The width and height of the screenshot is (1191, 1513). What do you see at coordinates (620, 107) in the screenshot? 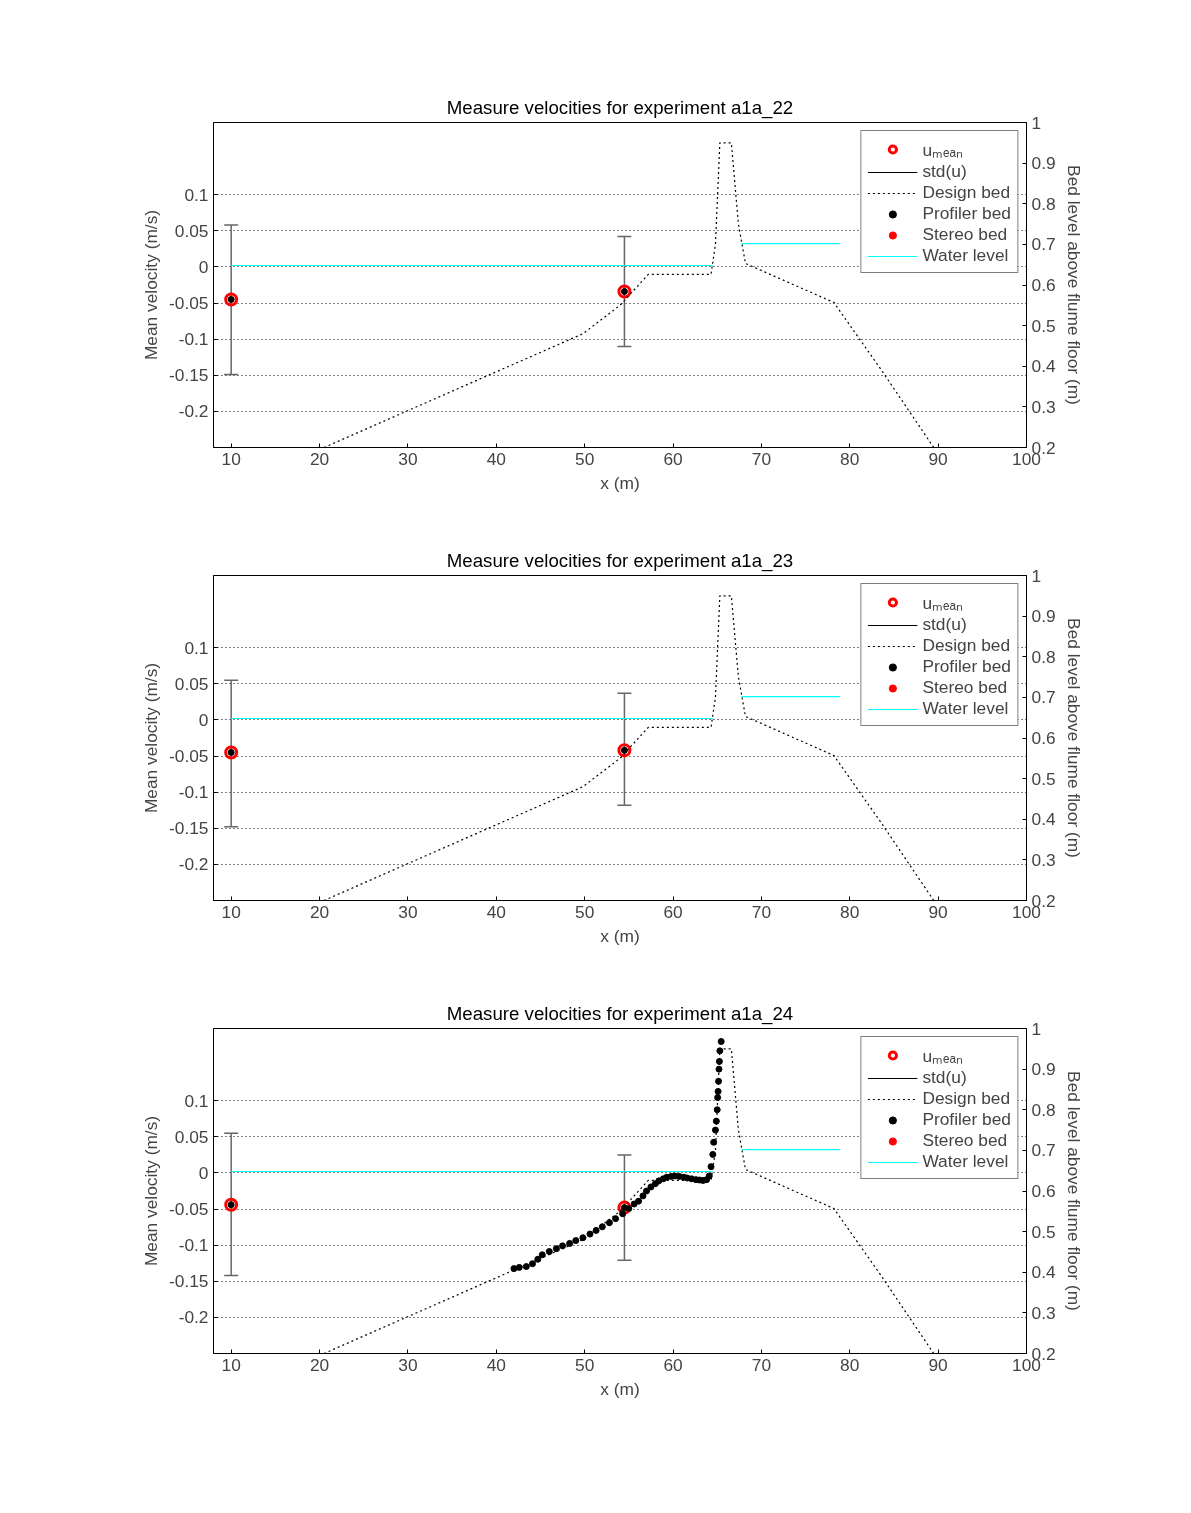
I see `chart-title: Measure velocities for experiment a1a_22` at bounding box center [620, 107].